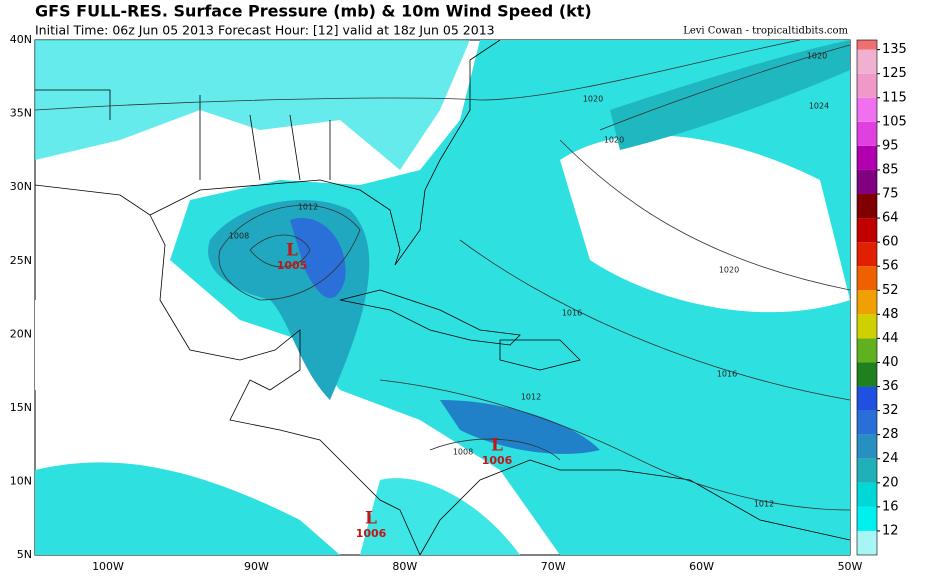  What do you see at coordinates (890, 386) in the screenshot?
I see `colorbar-label: 36` at bounding box center [890, 386].